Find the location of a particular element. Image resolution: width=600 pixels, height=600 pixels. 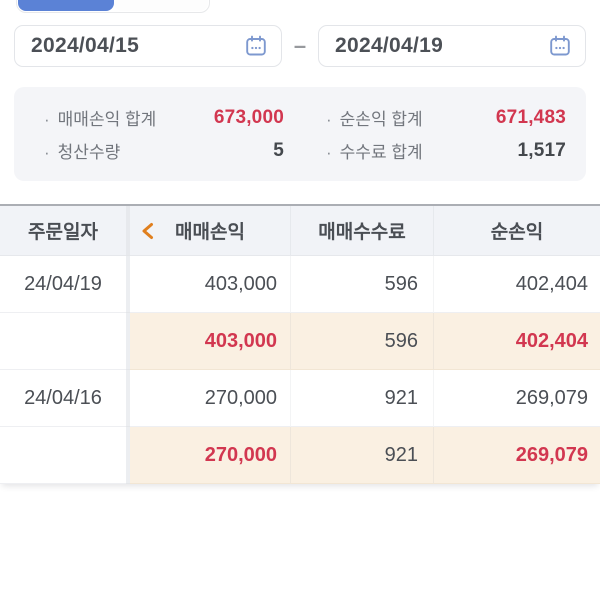

subtotal-row: 270,000 921 269,079 is located at coordinates (300, 455).